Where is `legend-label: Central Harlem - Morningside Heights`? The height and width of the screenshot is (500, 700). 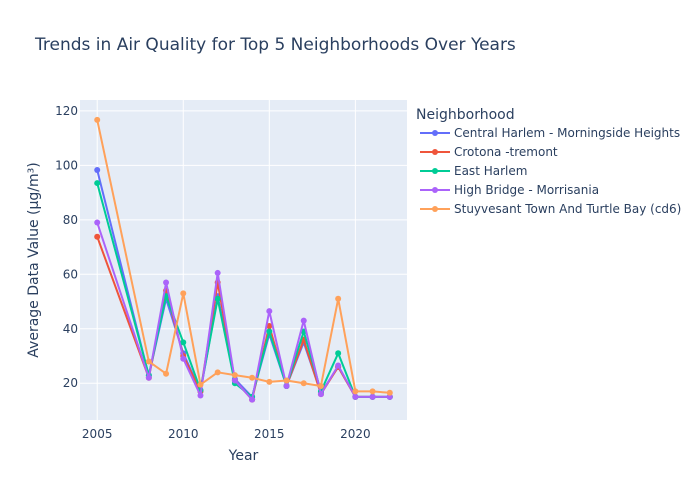
legend-label: Central Harlem - Morningside Heights is located at coordinates (567, 133).